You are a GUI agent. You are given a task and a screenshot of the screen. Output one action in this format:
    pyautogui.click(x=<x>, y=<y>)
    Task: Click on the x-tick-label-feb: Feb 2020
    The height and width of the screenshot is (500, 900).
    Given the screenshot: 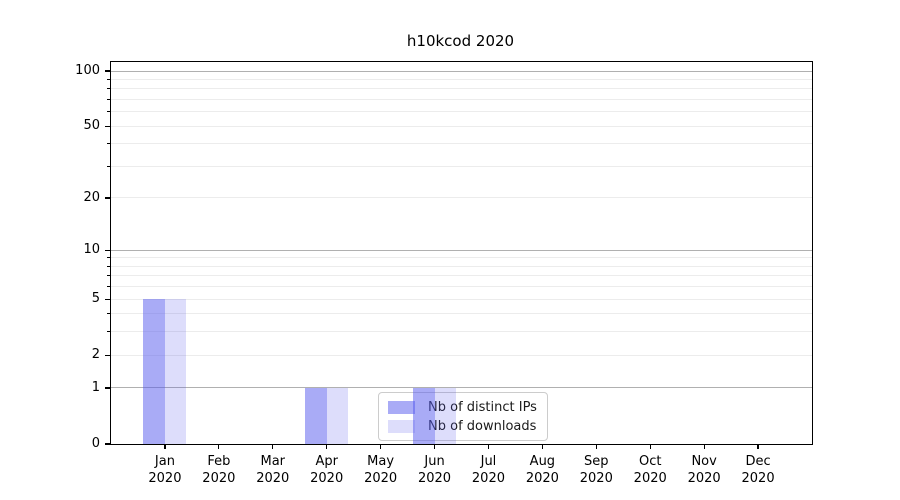 What is the action you would take?
    pyautogui.click(x=219, y=470)
    